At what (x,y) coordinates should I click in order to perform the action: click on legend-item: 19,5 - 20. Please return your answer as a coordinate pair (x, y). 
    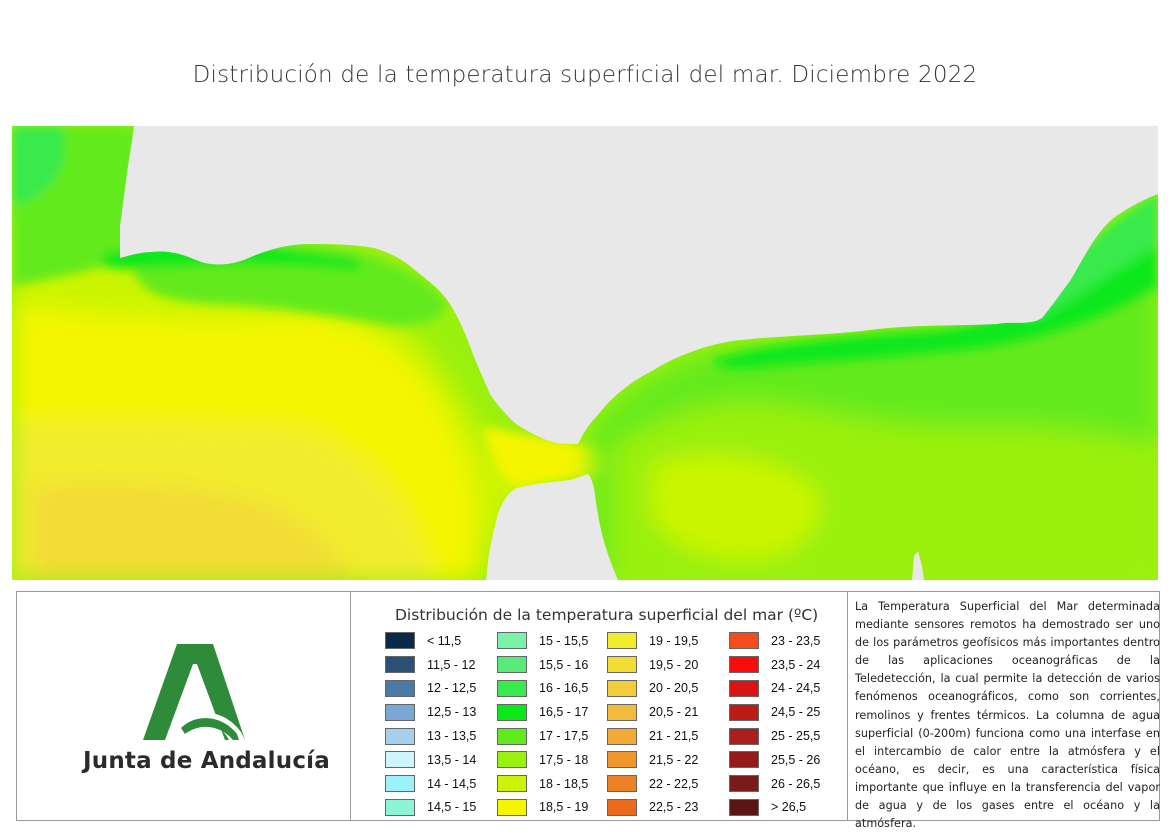
    Looking at the image, I should click on (652, 665).